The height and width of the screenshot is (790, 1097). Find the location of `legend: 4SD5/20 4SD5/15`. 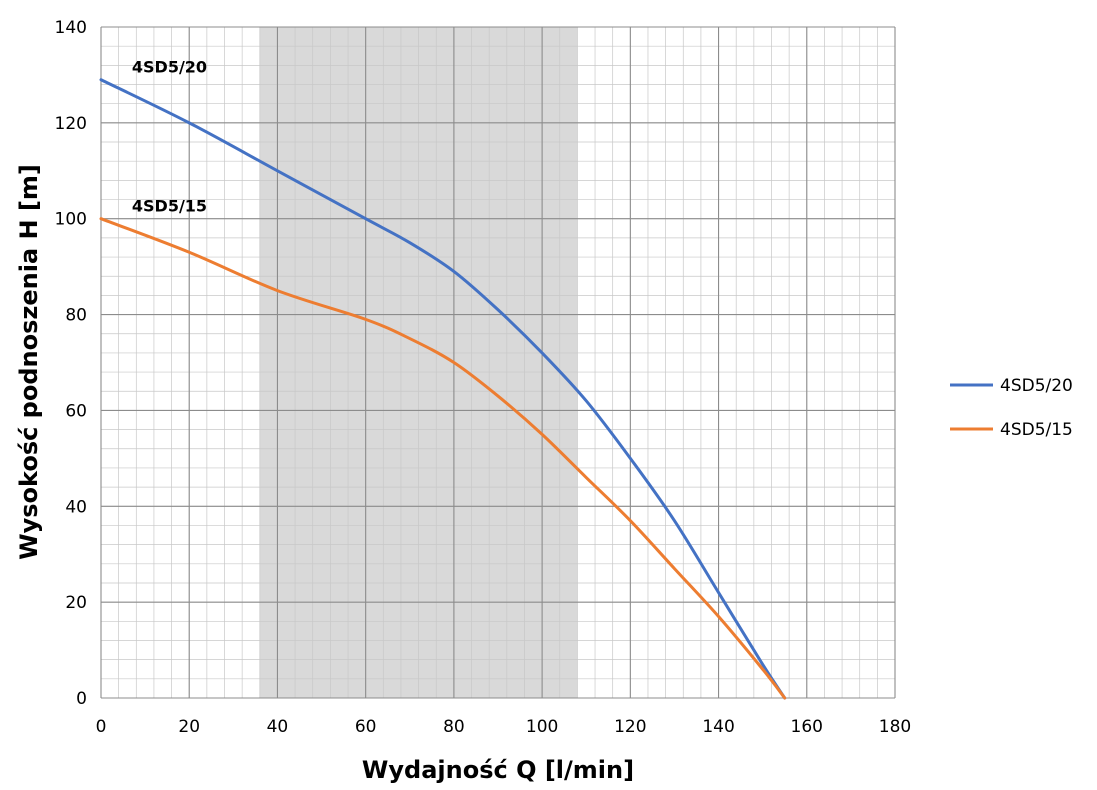

legend: 4SD5/20 4SD5/15 is located at coordinates (1011, 408).